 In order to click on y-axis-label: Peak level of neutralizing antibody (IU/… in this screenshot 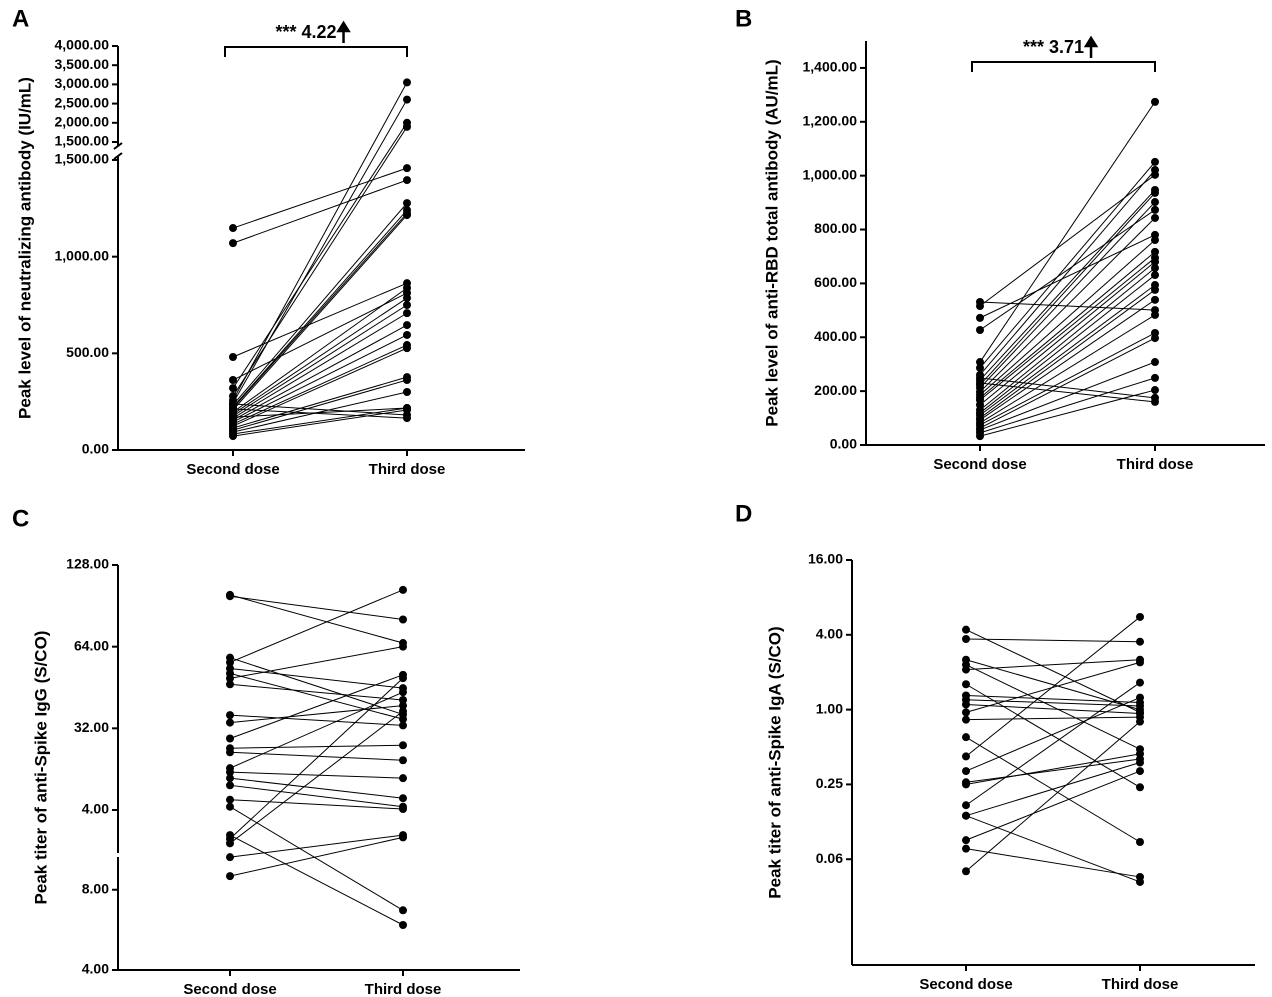, I will do `click(24, 248)`.